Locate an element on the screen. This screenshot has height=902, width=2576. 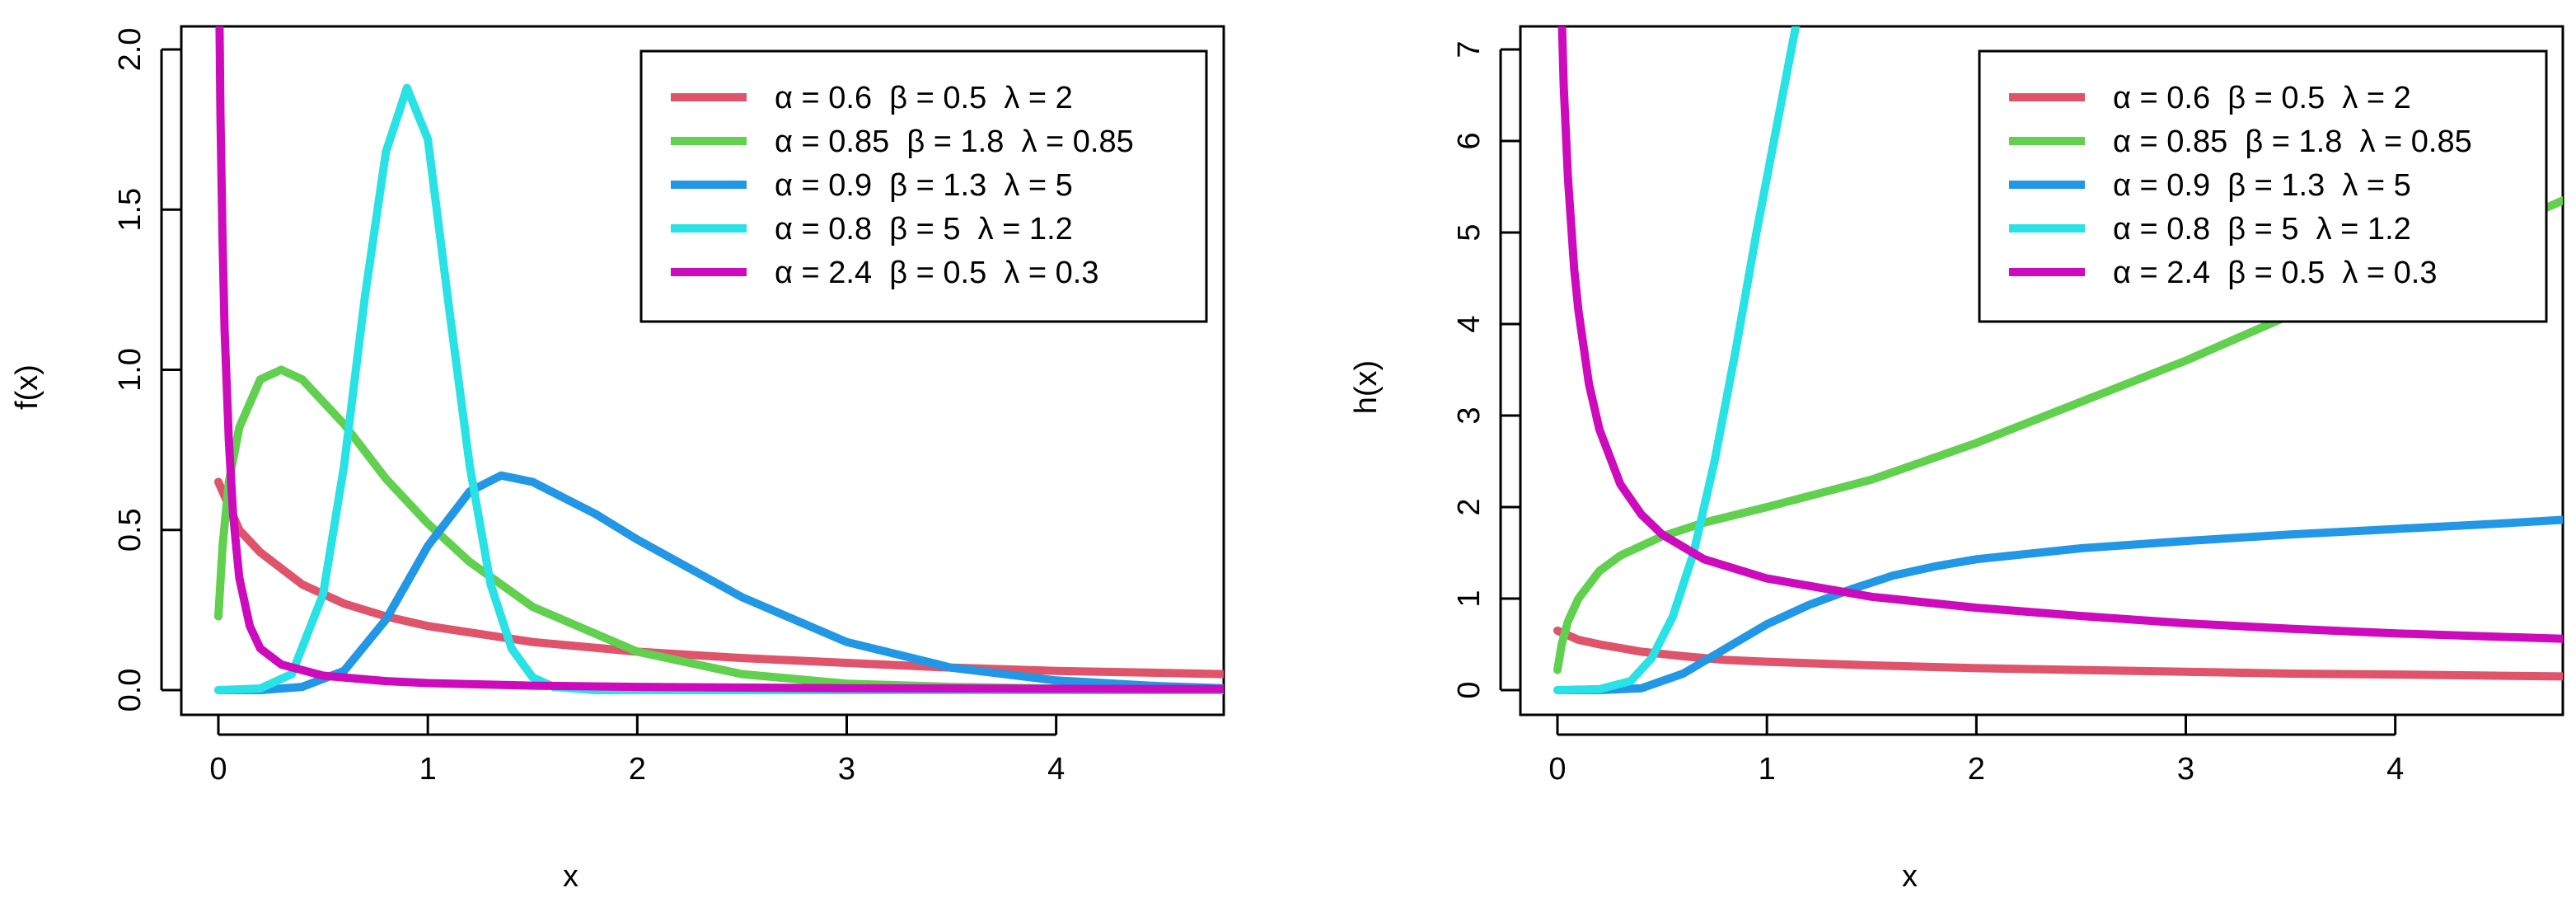
density-legend-entry: α = 0.85 β = 1.8 λ = 0.85 is located at coordinates (902, 141).